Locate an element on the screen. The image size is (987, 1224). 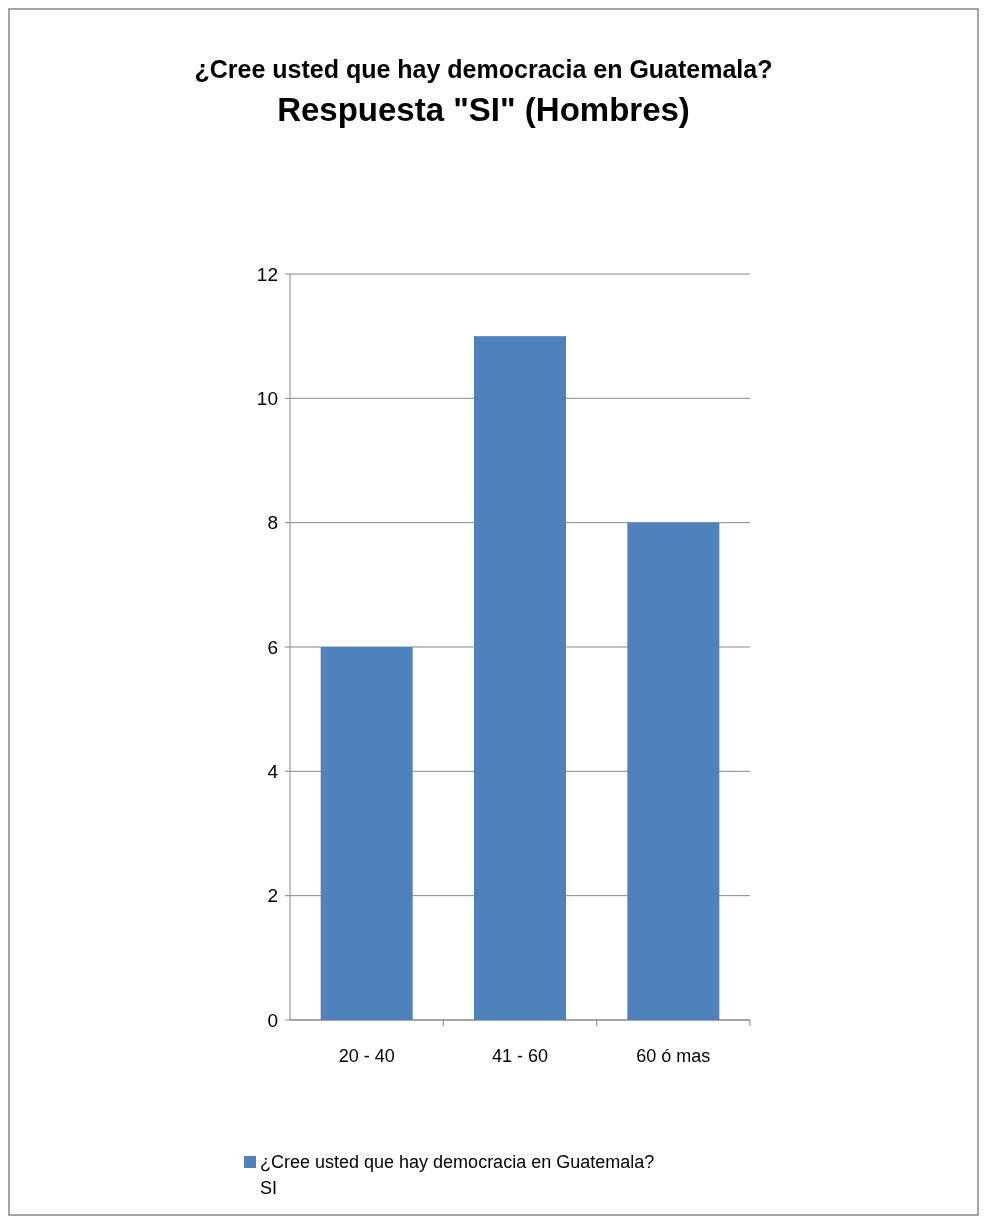
x-tick-label: 60 ó mas is located at coordinates (673, 1056).